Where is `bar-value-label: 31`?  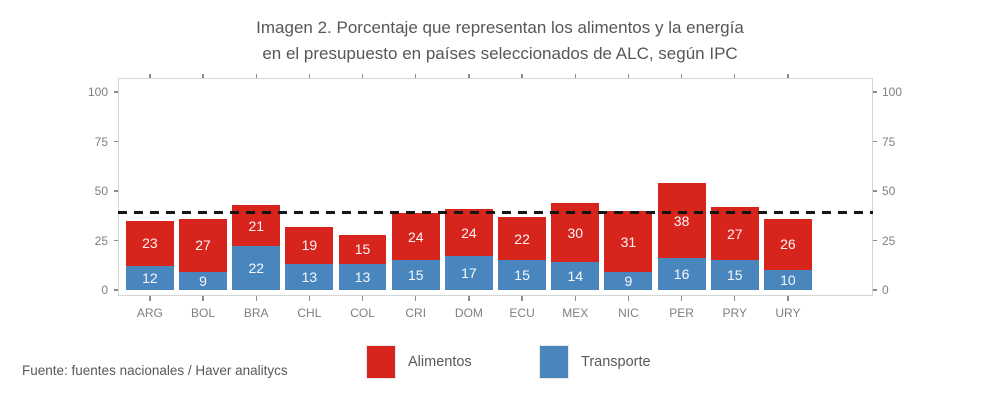
bar-value-label: 31 is located at coordinates (628, 241).